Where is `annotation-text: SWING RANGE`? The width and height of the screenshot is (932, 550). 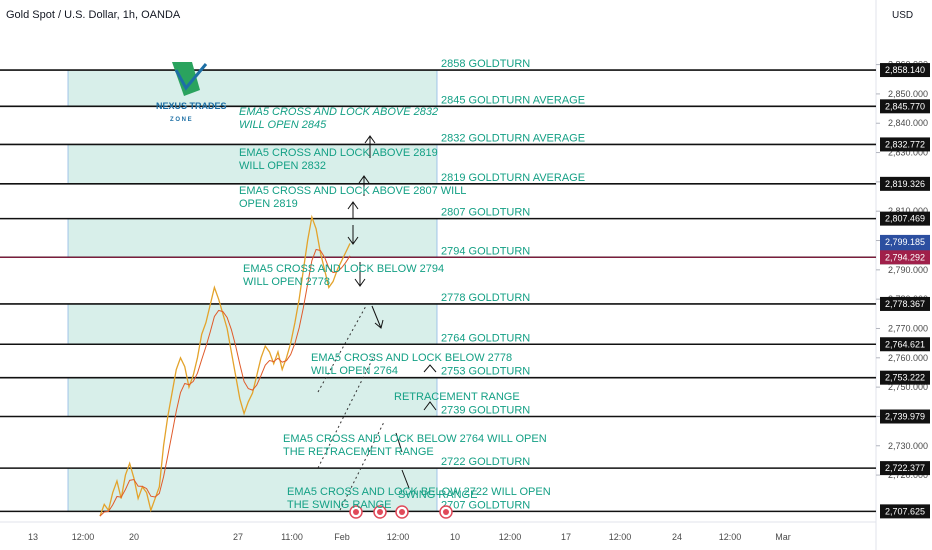
annotation-text: SWING RANGE is located at coordinates (437, 495).